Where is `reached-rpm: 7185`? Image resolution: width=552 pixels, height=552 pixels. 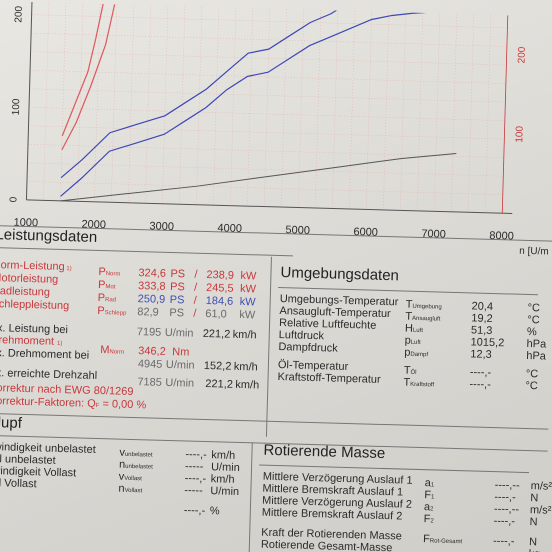 reached-rpm: 7185 is located at coordinates (150, 382).